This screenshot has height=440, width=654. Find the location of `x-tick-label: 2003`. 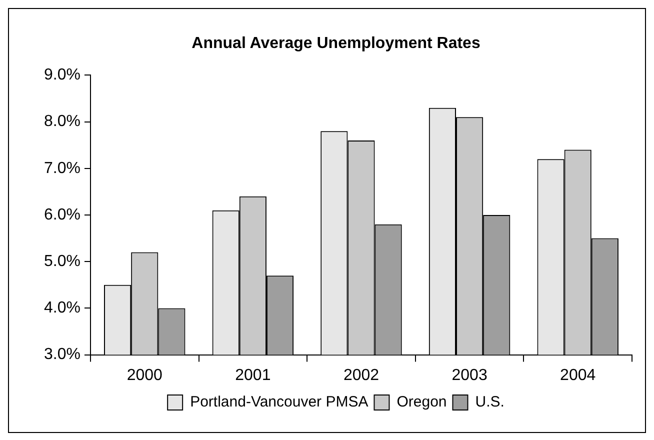

x-tick-label: 2003 is located at coordinates (470, 375).